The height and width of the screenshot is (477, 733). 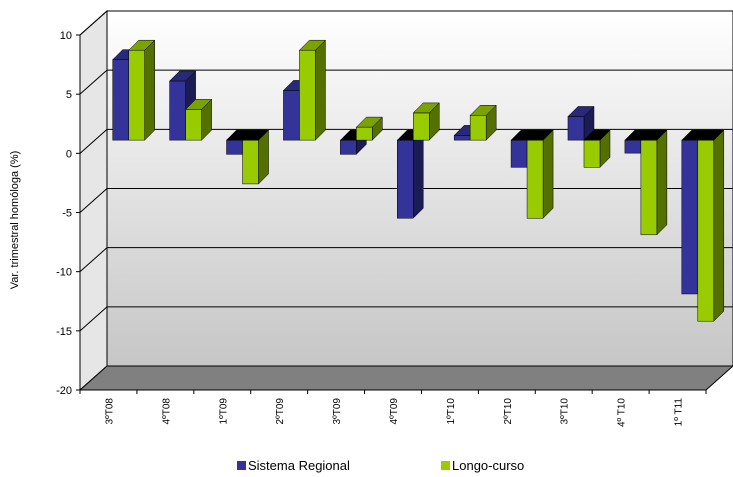 What do you see at coordinates (69, 95) in the screenshot?
I see `y-tick-label: 5` at bounding box center [69, 95].